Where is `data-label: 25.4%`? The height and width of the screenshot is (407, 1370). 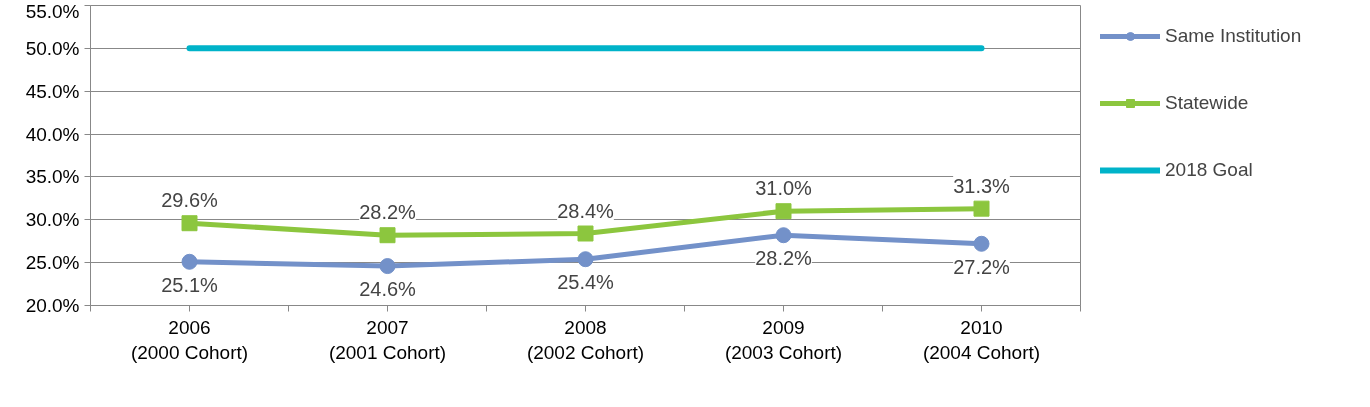 data-label: 25.4% is located at coordinates (586, 282).